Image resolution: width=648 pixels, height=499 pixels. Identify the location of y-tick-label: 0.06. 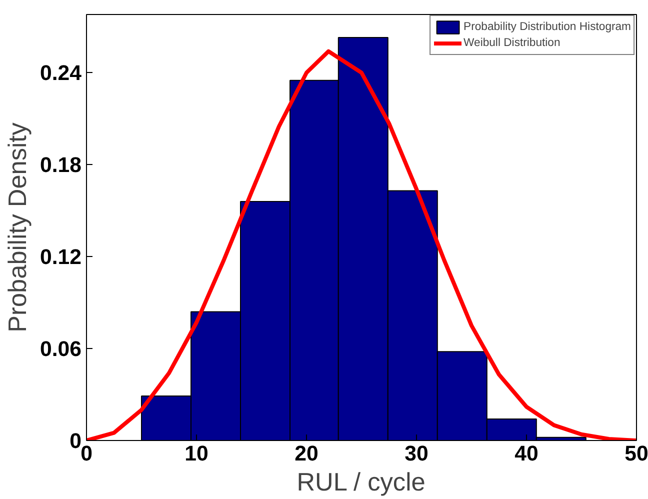
(61, 349).